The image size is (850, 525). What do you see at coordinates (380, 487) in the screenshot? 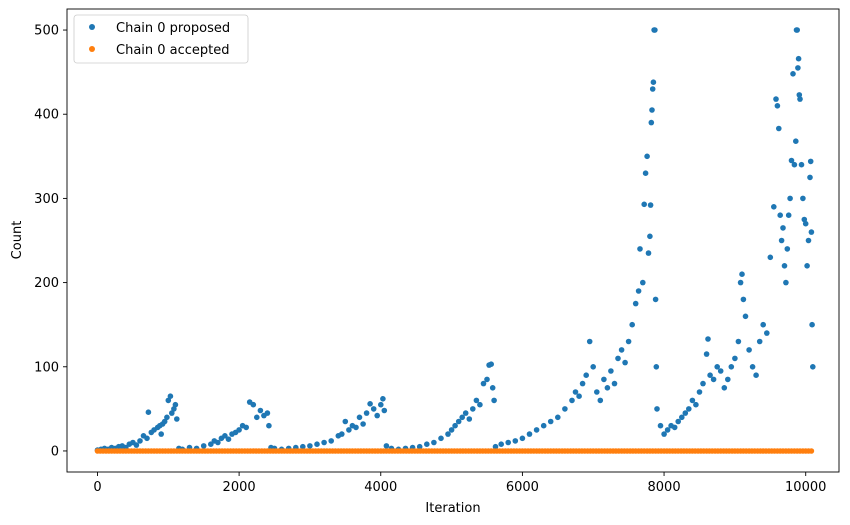
I see `x-tick-label: 4000` at bounding box center [380, 487].